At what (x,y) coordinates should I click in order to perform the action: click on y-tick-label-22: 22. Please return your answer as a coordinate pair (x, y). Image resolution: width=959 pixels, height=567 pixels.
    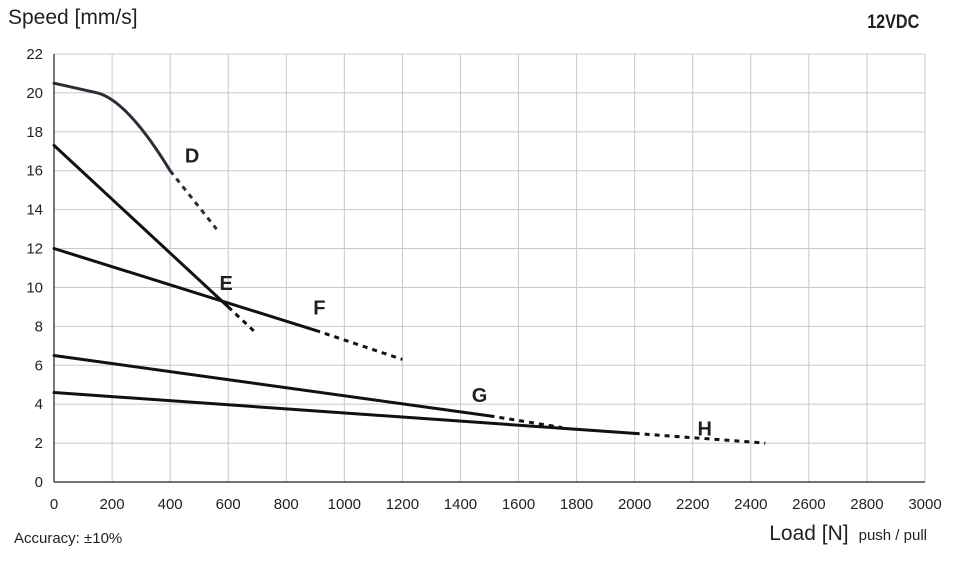
    Looking at the image, I should click on (34, 54).